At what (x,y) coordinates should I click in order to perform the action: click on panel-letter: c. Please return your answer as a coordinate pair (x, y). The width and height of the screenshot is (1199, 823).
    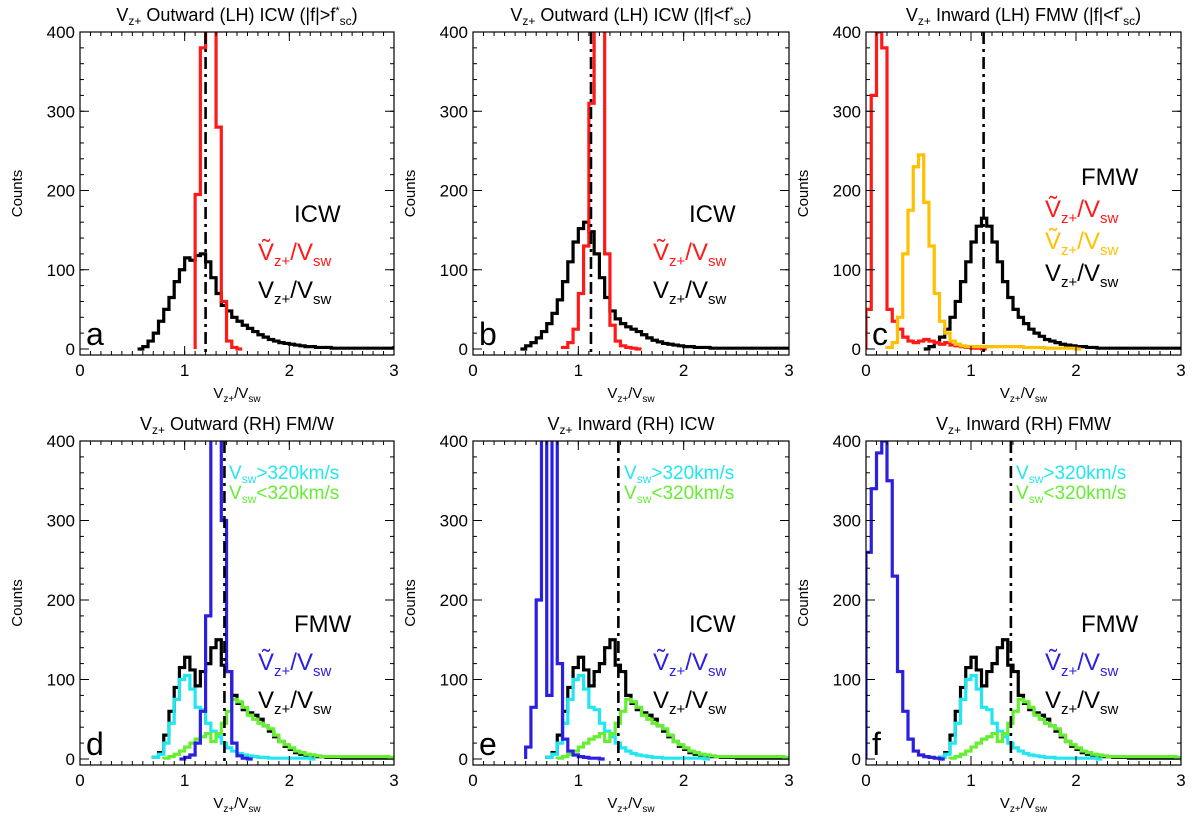
    Looking at the image, I should click on (880, 334).